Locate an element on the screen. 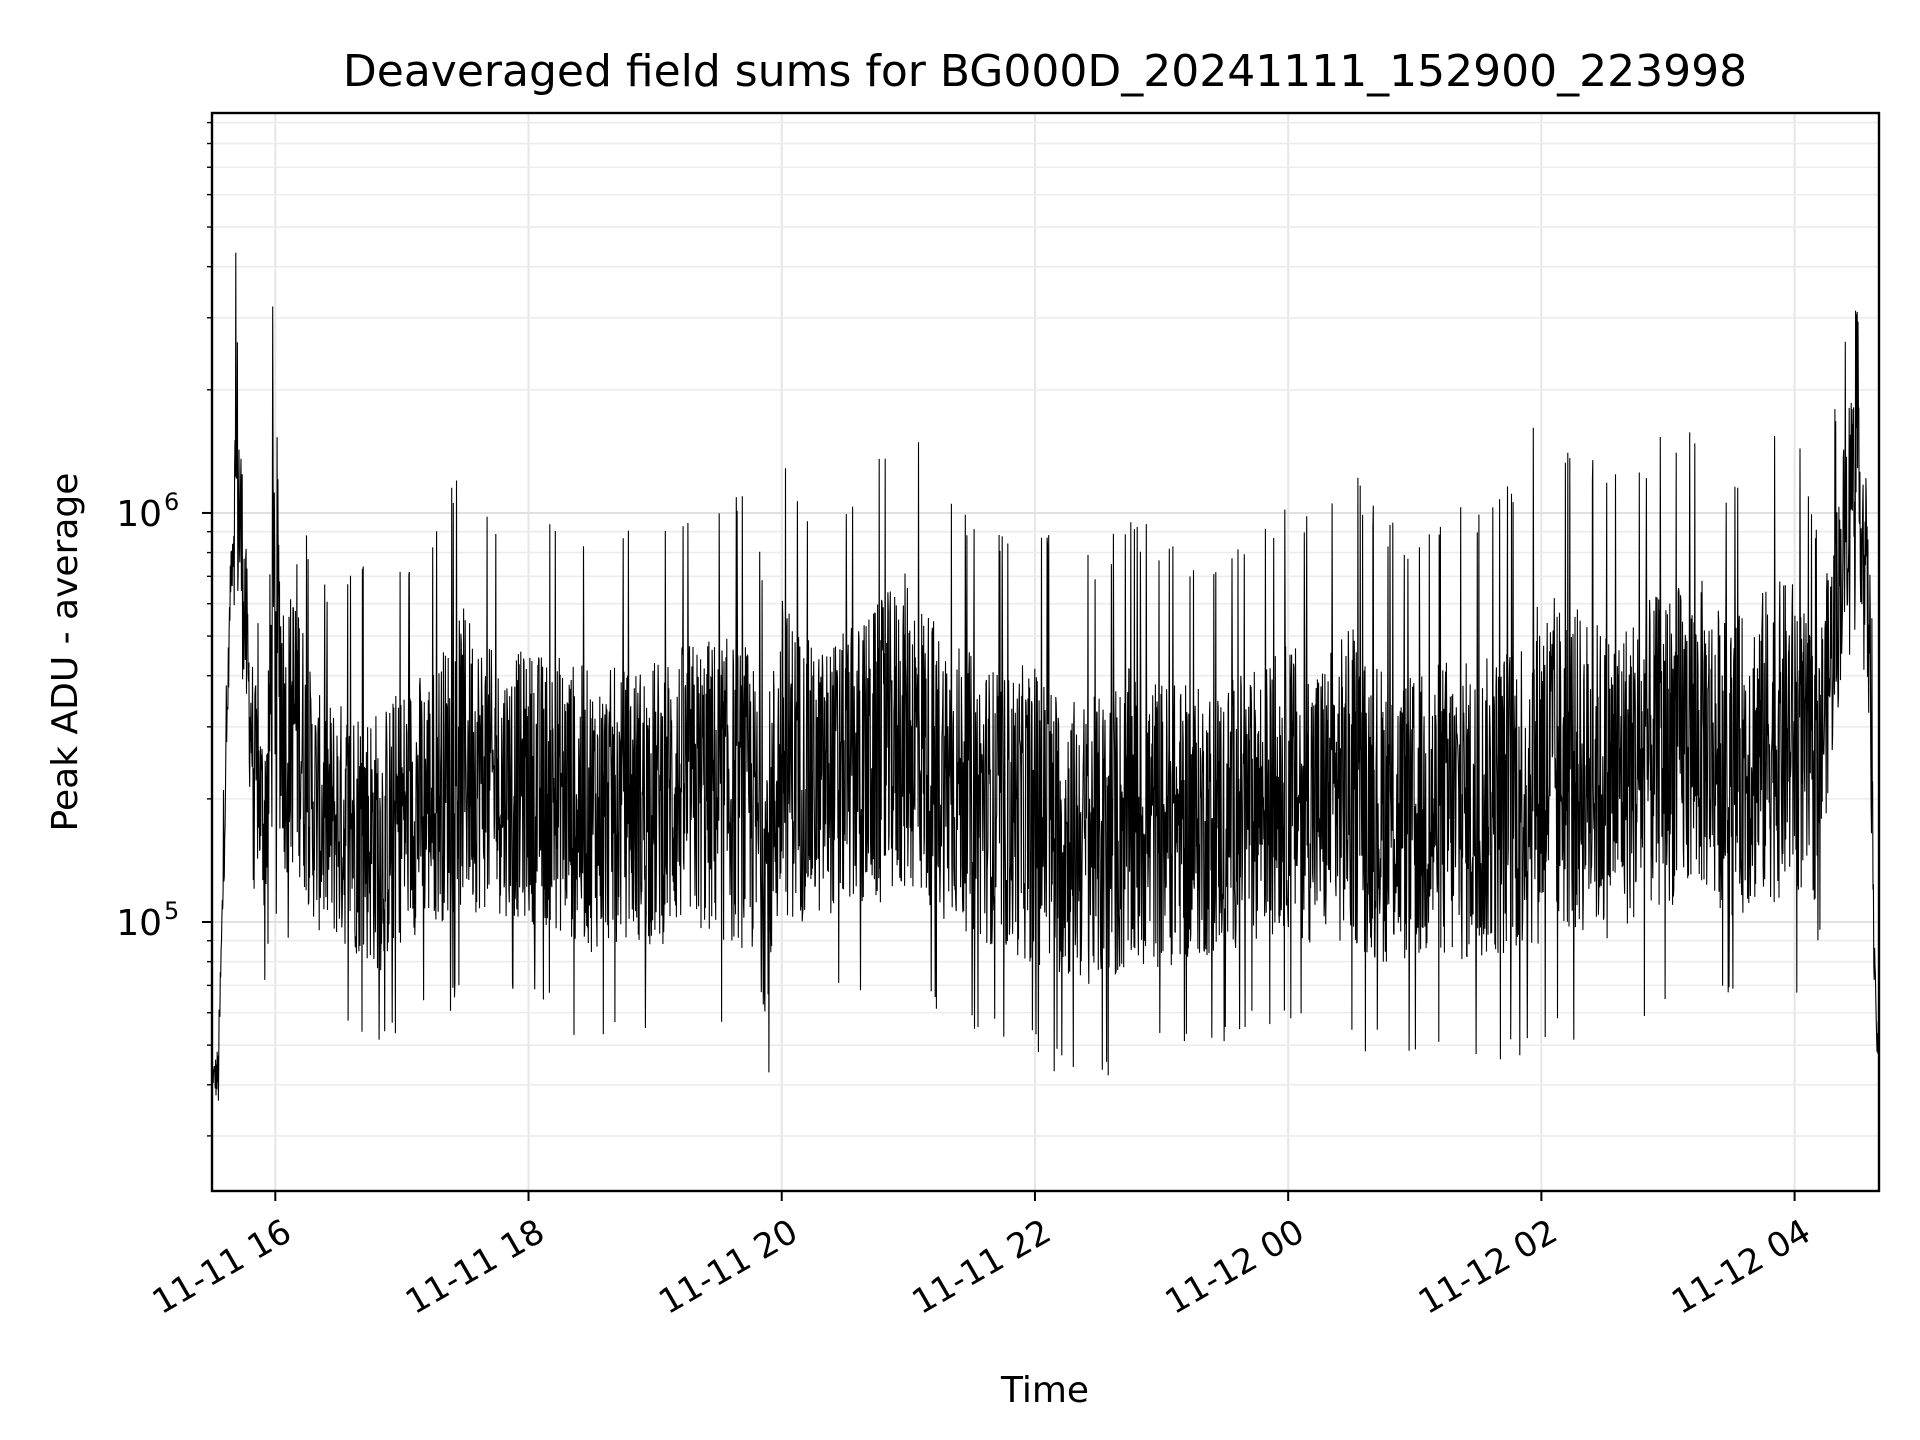 This screenshot has width=1920, height=1440. y-tick-exponent: 6 is located at coordinates (171, 502).